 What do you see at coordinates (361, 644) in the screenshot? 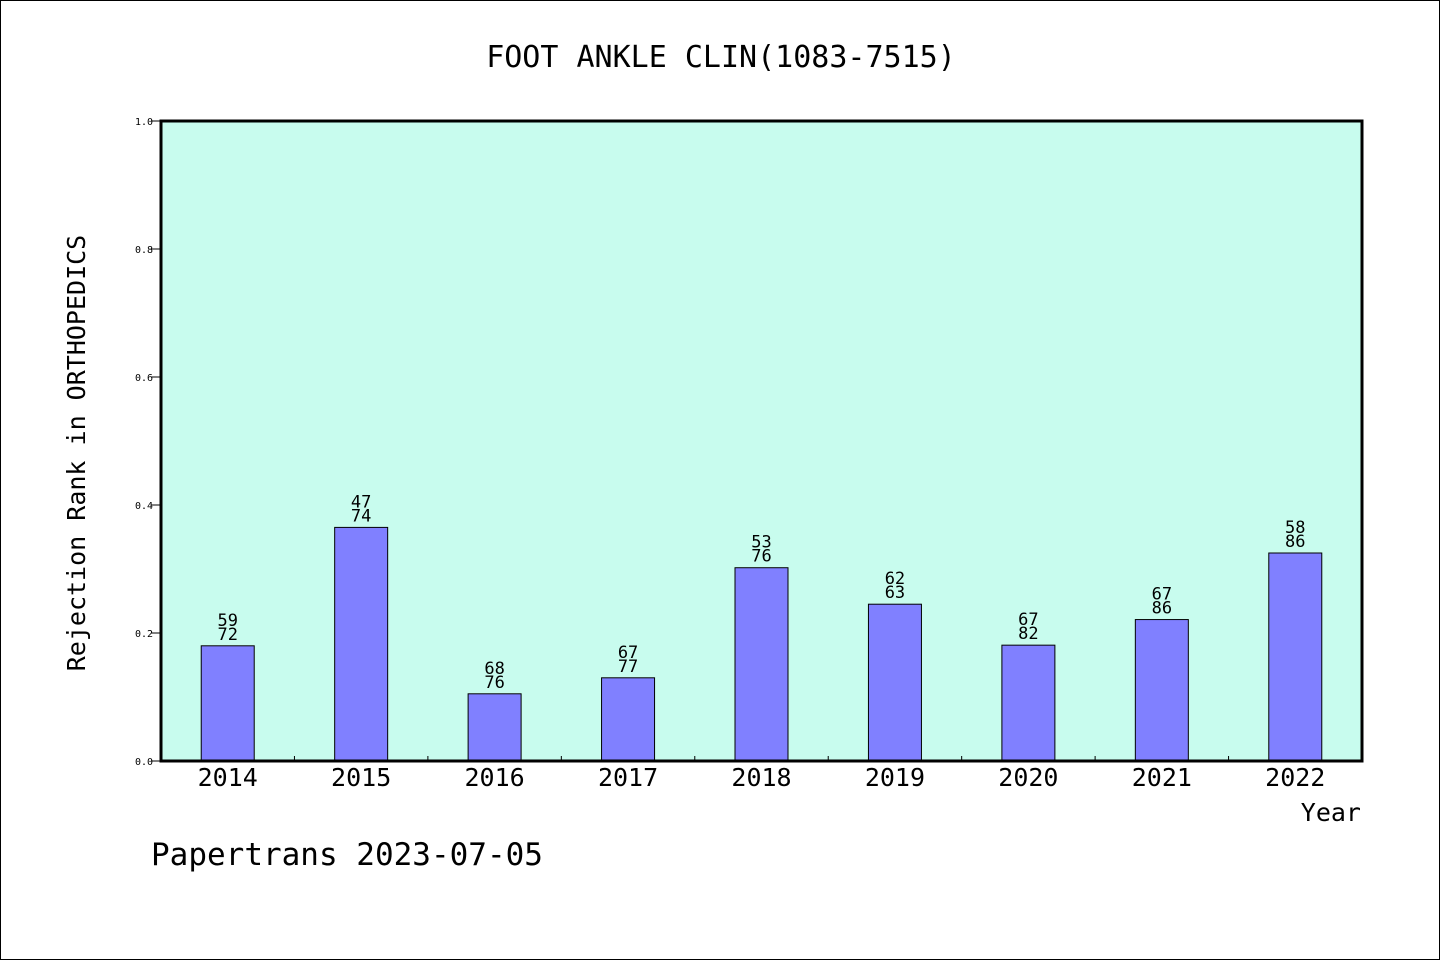
I see `bar-2015` at bounding box center [361, 644].